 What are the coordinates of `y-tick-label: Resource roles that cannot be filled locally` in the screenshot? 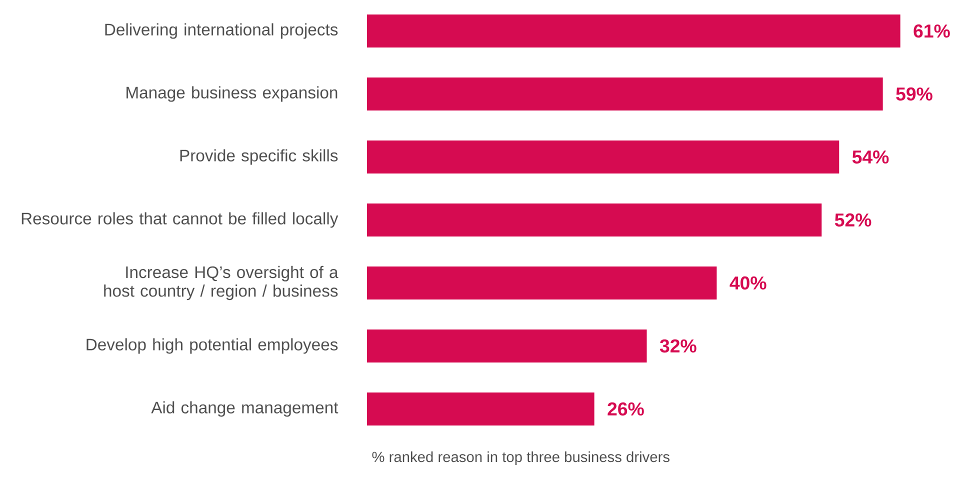 It's located at (180, 220).